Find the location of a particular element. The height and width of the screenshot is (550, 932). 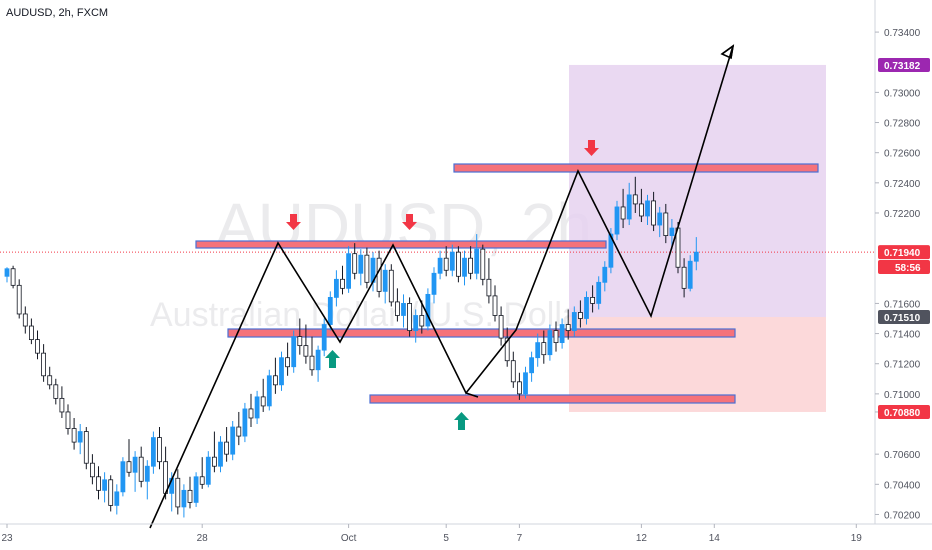

price-tick-label: 0.70600 is located at coordinates (902, 455).